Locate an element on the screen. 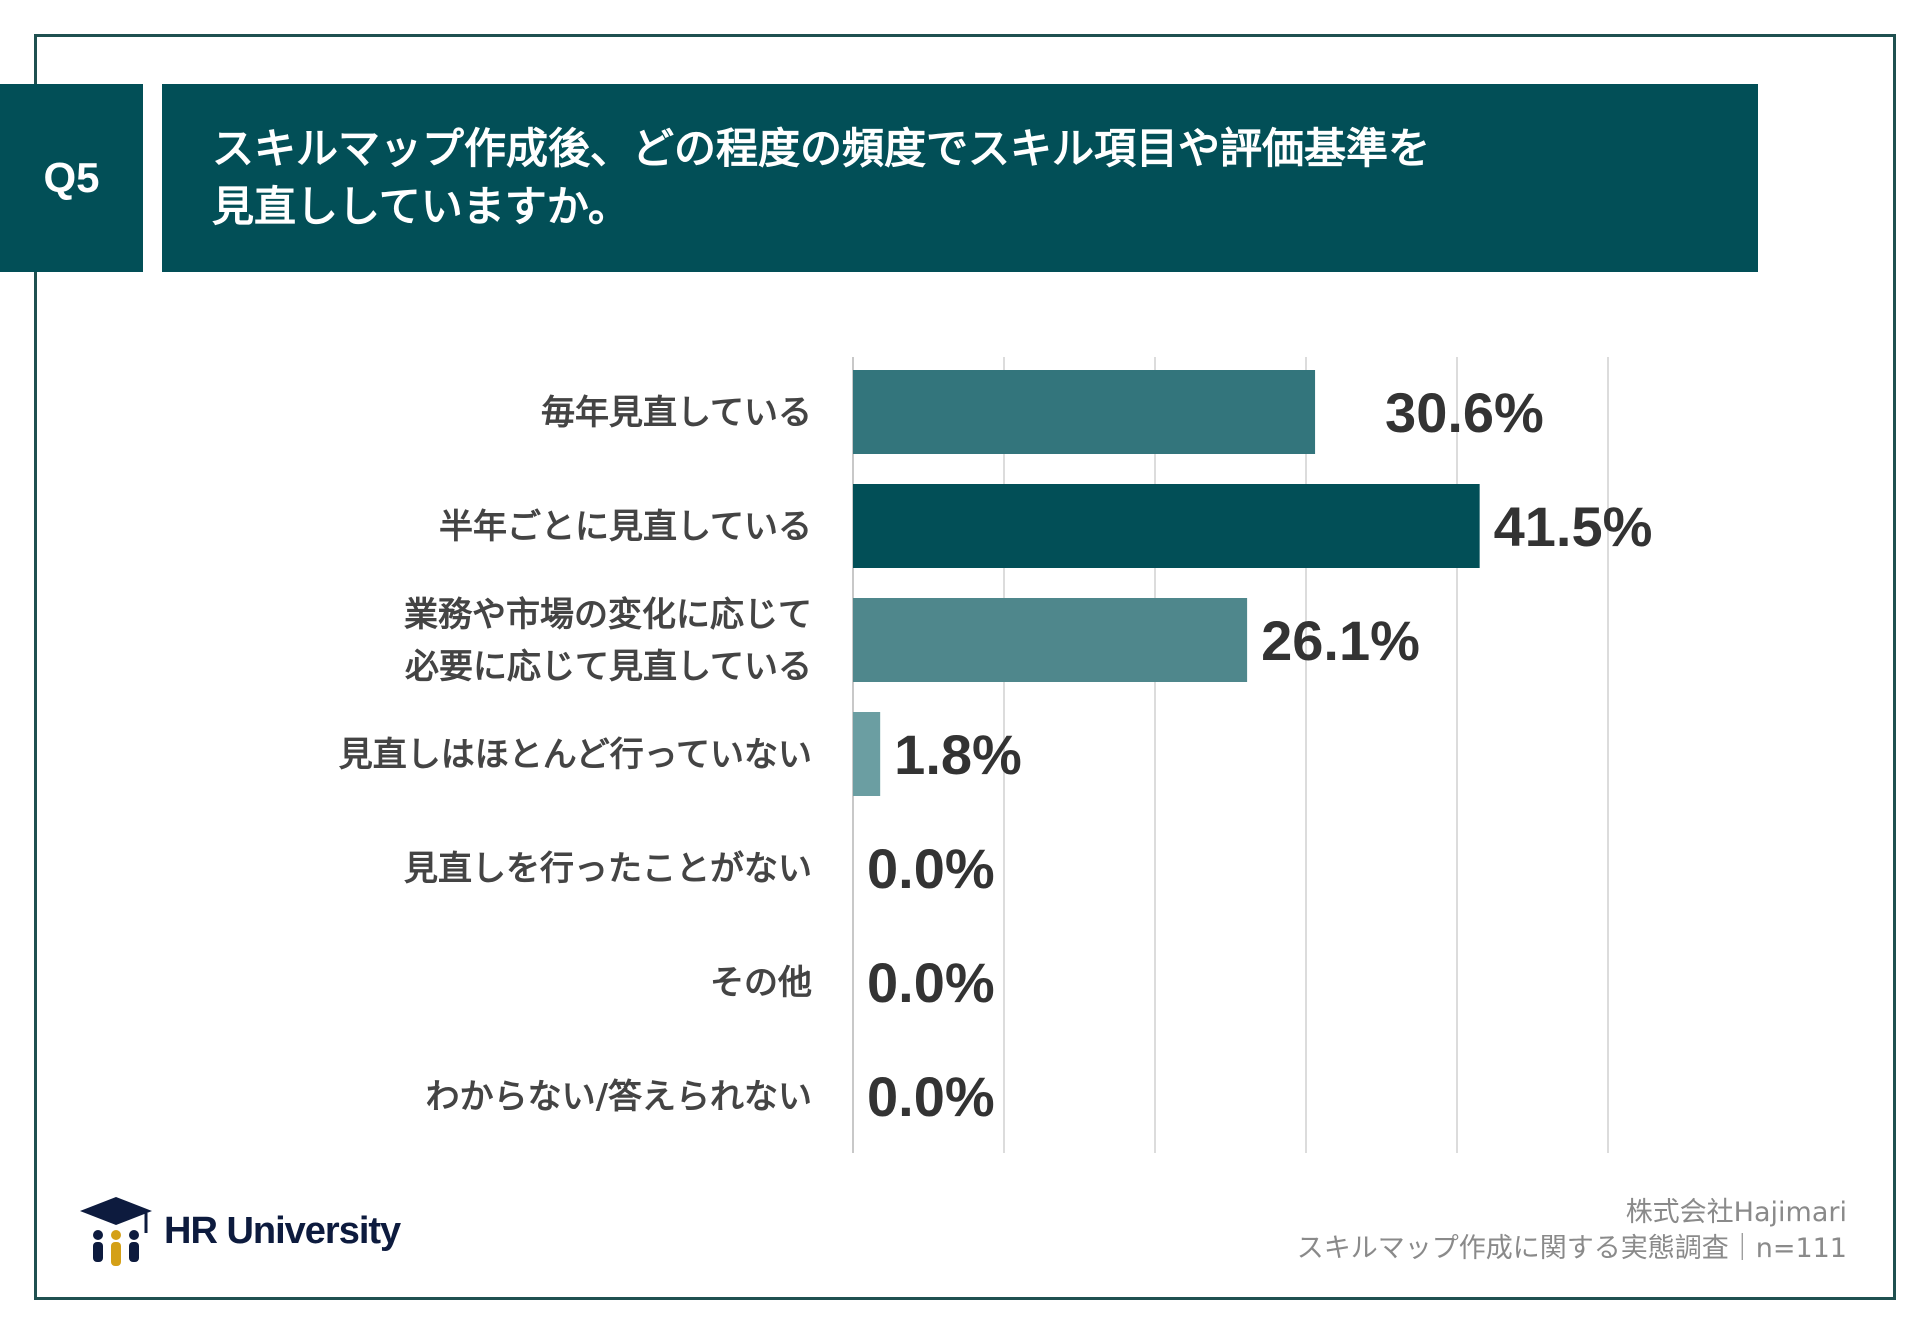 The image size is (1920, 1329). title-line-1: スキルマップ作成後、どの程度の頻度でスキル項目や評価基準を is located at coordinates (821, 148).